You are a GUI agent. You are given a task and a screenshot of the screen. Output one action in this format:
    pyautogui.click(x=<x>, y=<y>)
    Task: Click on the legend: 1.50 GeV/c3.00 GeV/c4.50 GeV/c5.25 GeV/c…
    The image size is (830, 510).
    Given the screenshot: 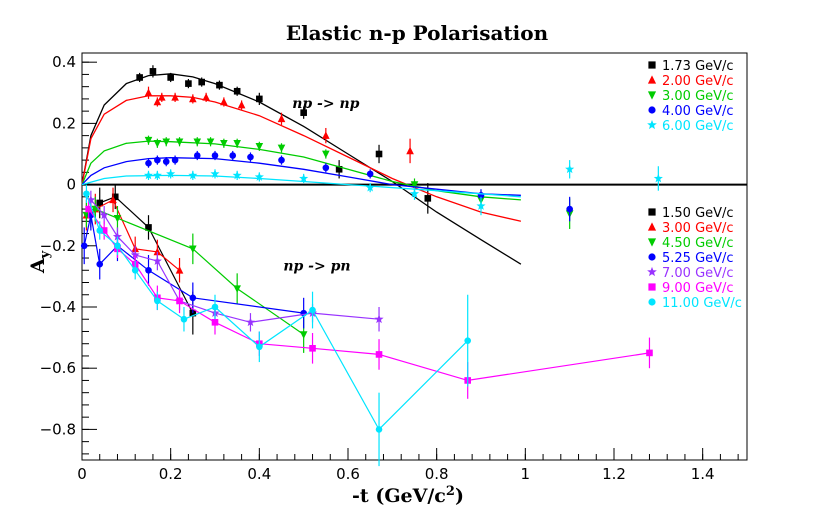 What is the action you would take?
    pyautogui.click(x=694, y=258)
    